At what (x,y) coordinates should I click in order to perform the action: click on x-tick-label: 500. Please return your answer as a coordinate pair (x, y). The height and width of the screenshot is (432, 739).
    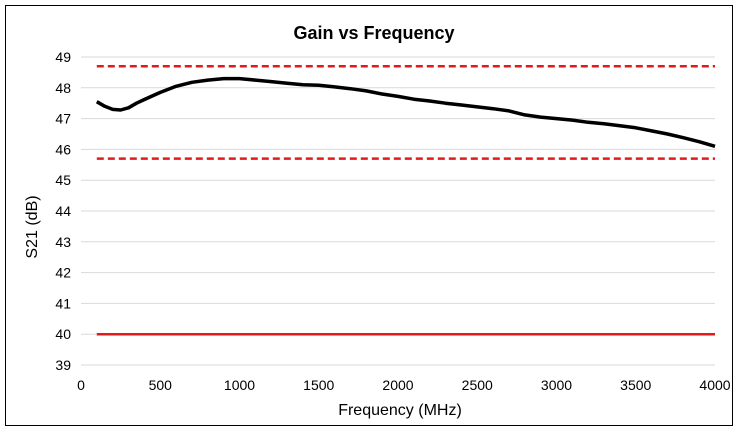
    Looking at the image, I should click on (161, 385).